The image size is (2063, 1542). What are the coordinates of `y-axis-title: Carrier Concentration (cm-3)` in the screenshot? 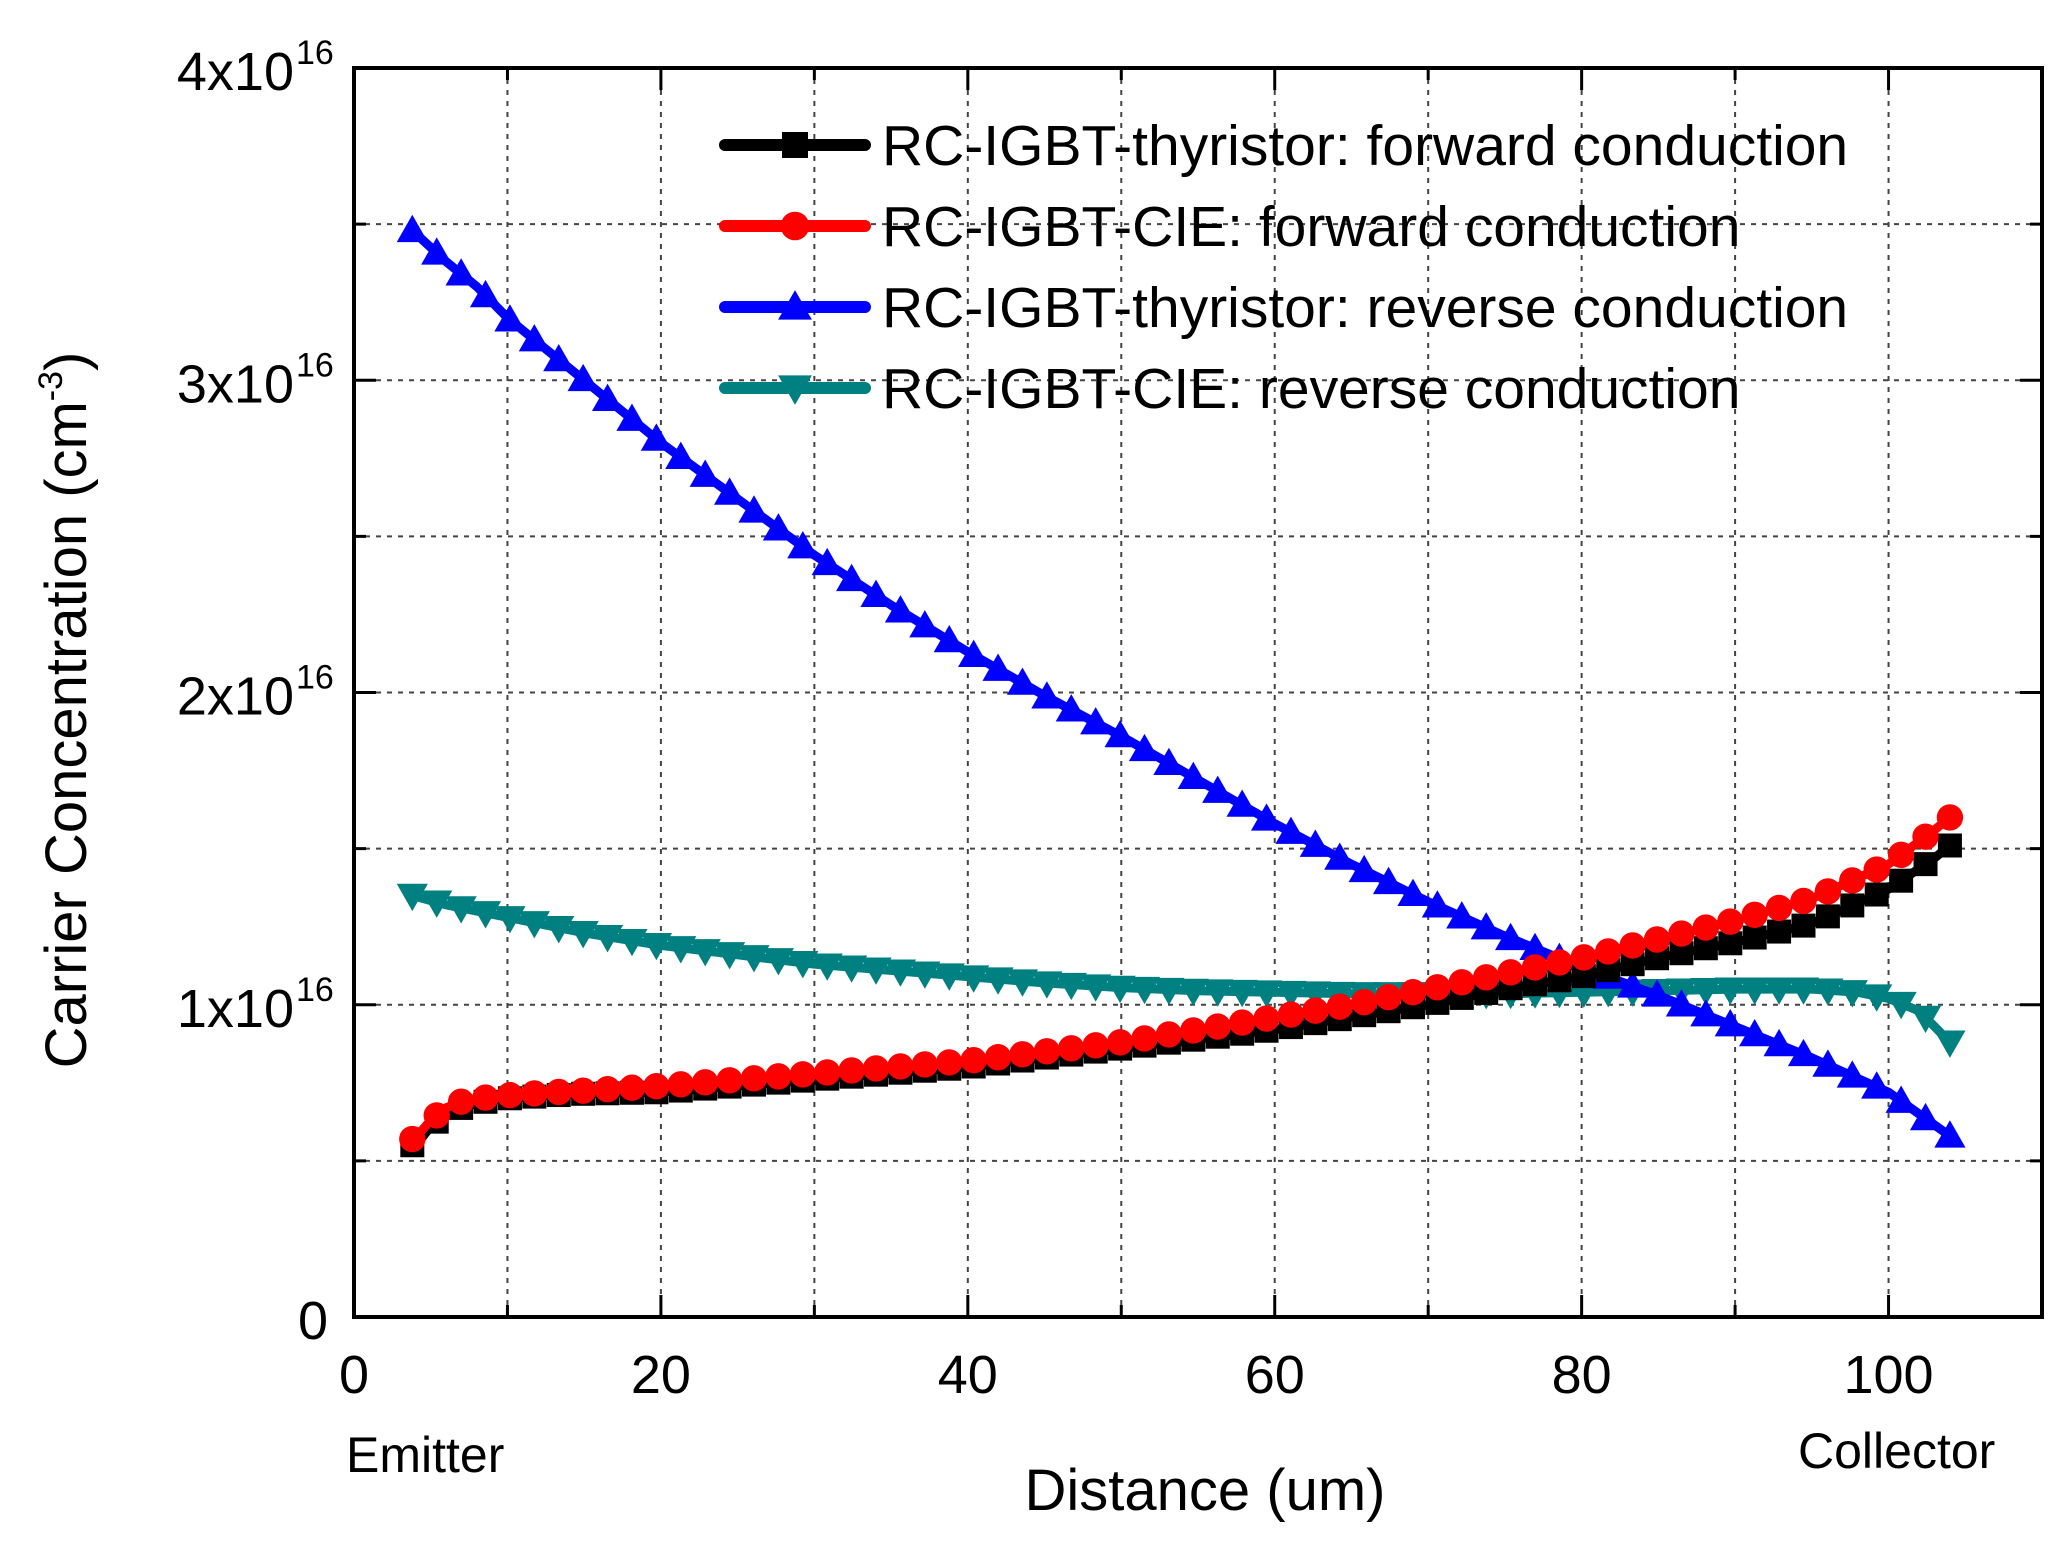 It's located at (65, 710).